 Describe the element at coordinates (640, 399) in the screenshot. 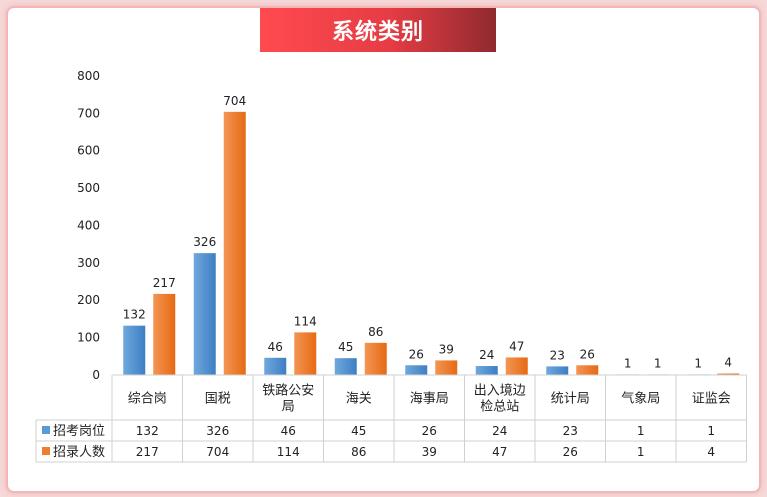

I see `category-label: 气象局` at that location.